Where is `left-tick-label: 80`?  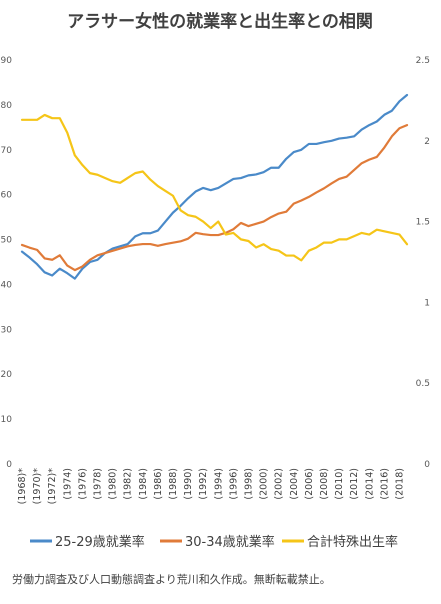
left-tick-label: 80 is located at coordinates (7, 106).